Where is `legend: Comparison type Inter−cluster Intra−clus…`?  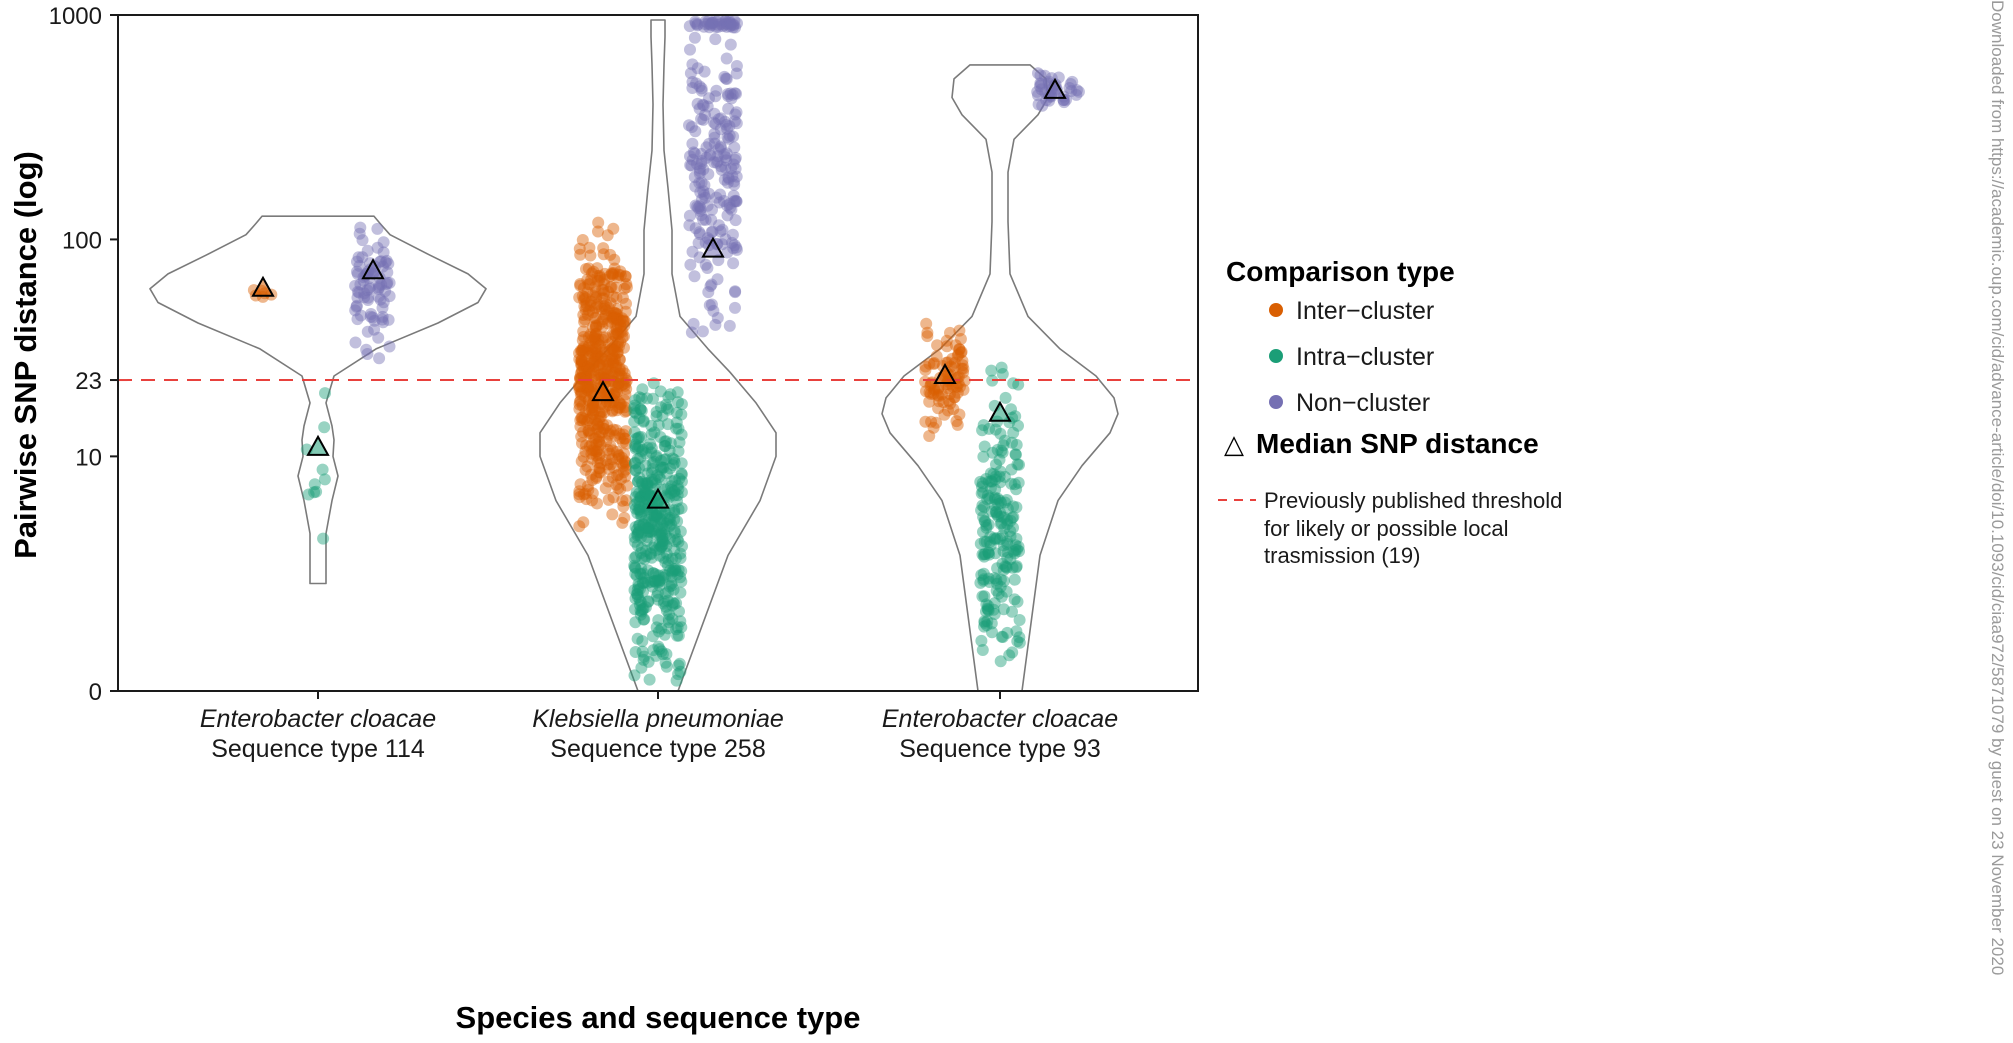
legend: Comparison type Inter−cluster Intra−clus… is located at coordinates (1390, 412).